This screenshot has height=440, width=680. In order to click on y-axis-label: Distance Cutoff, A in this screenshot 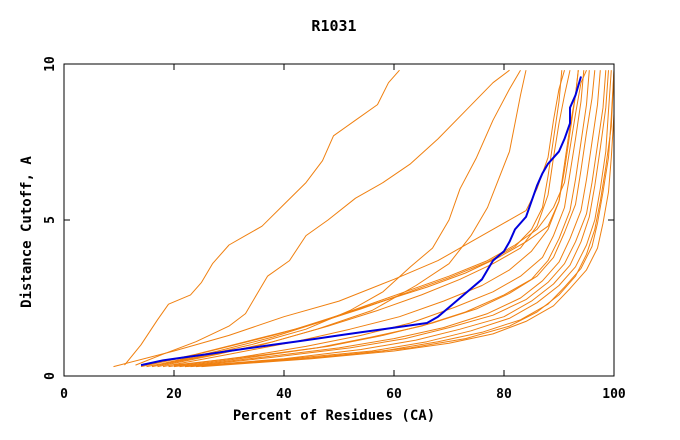, I will do `click(27, 232)`.